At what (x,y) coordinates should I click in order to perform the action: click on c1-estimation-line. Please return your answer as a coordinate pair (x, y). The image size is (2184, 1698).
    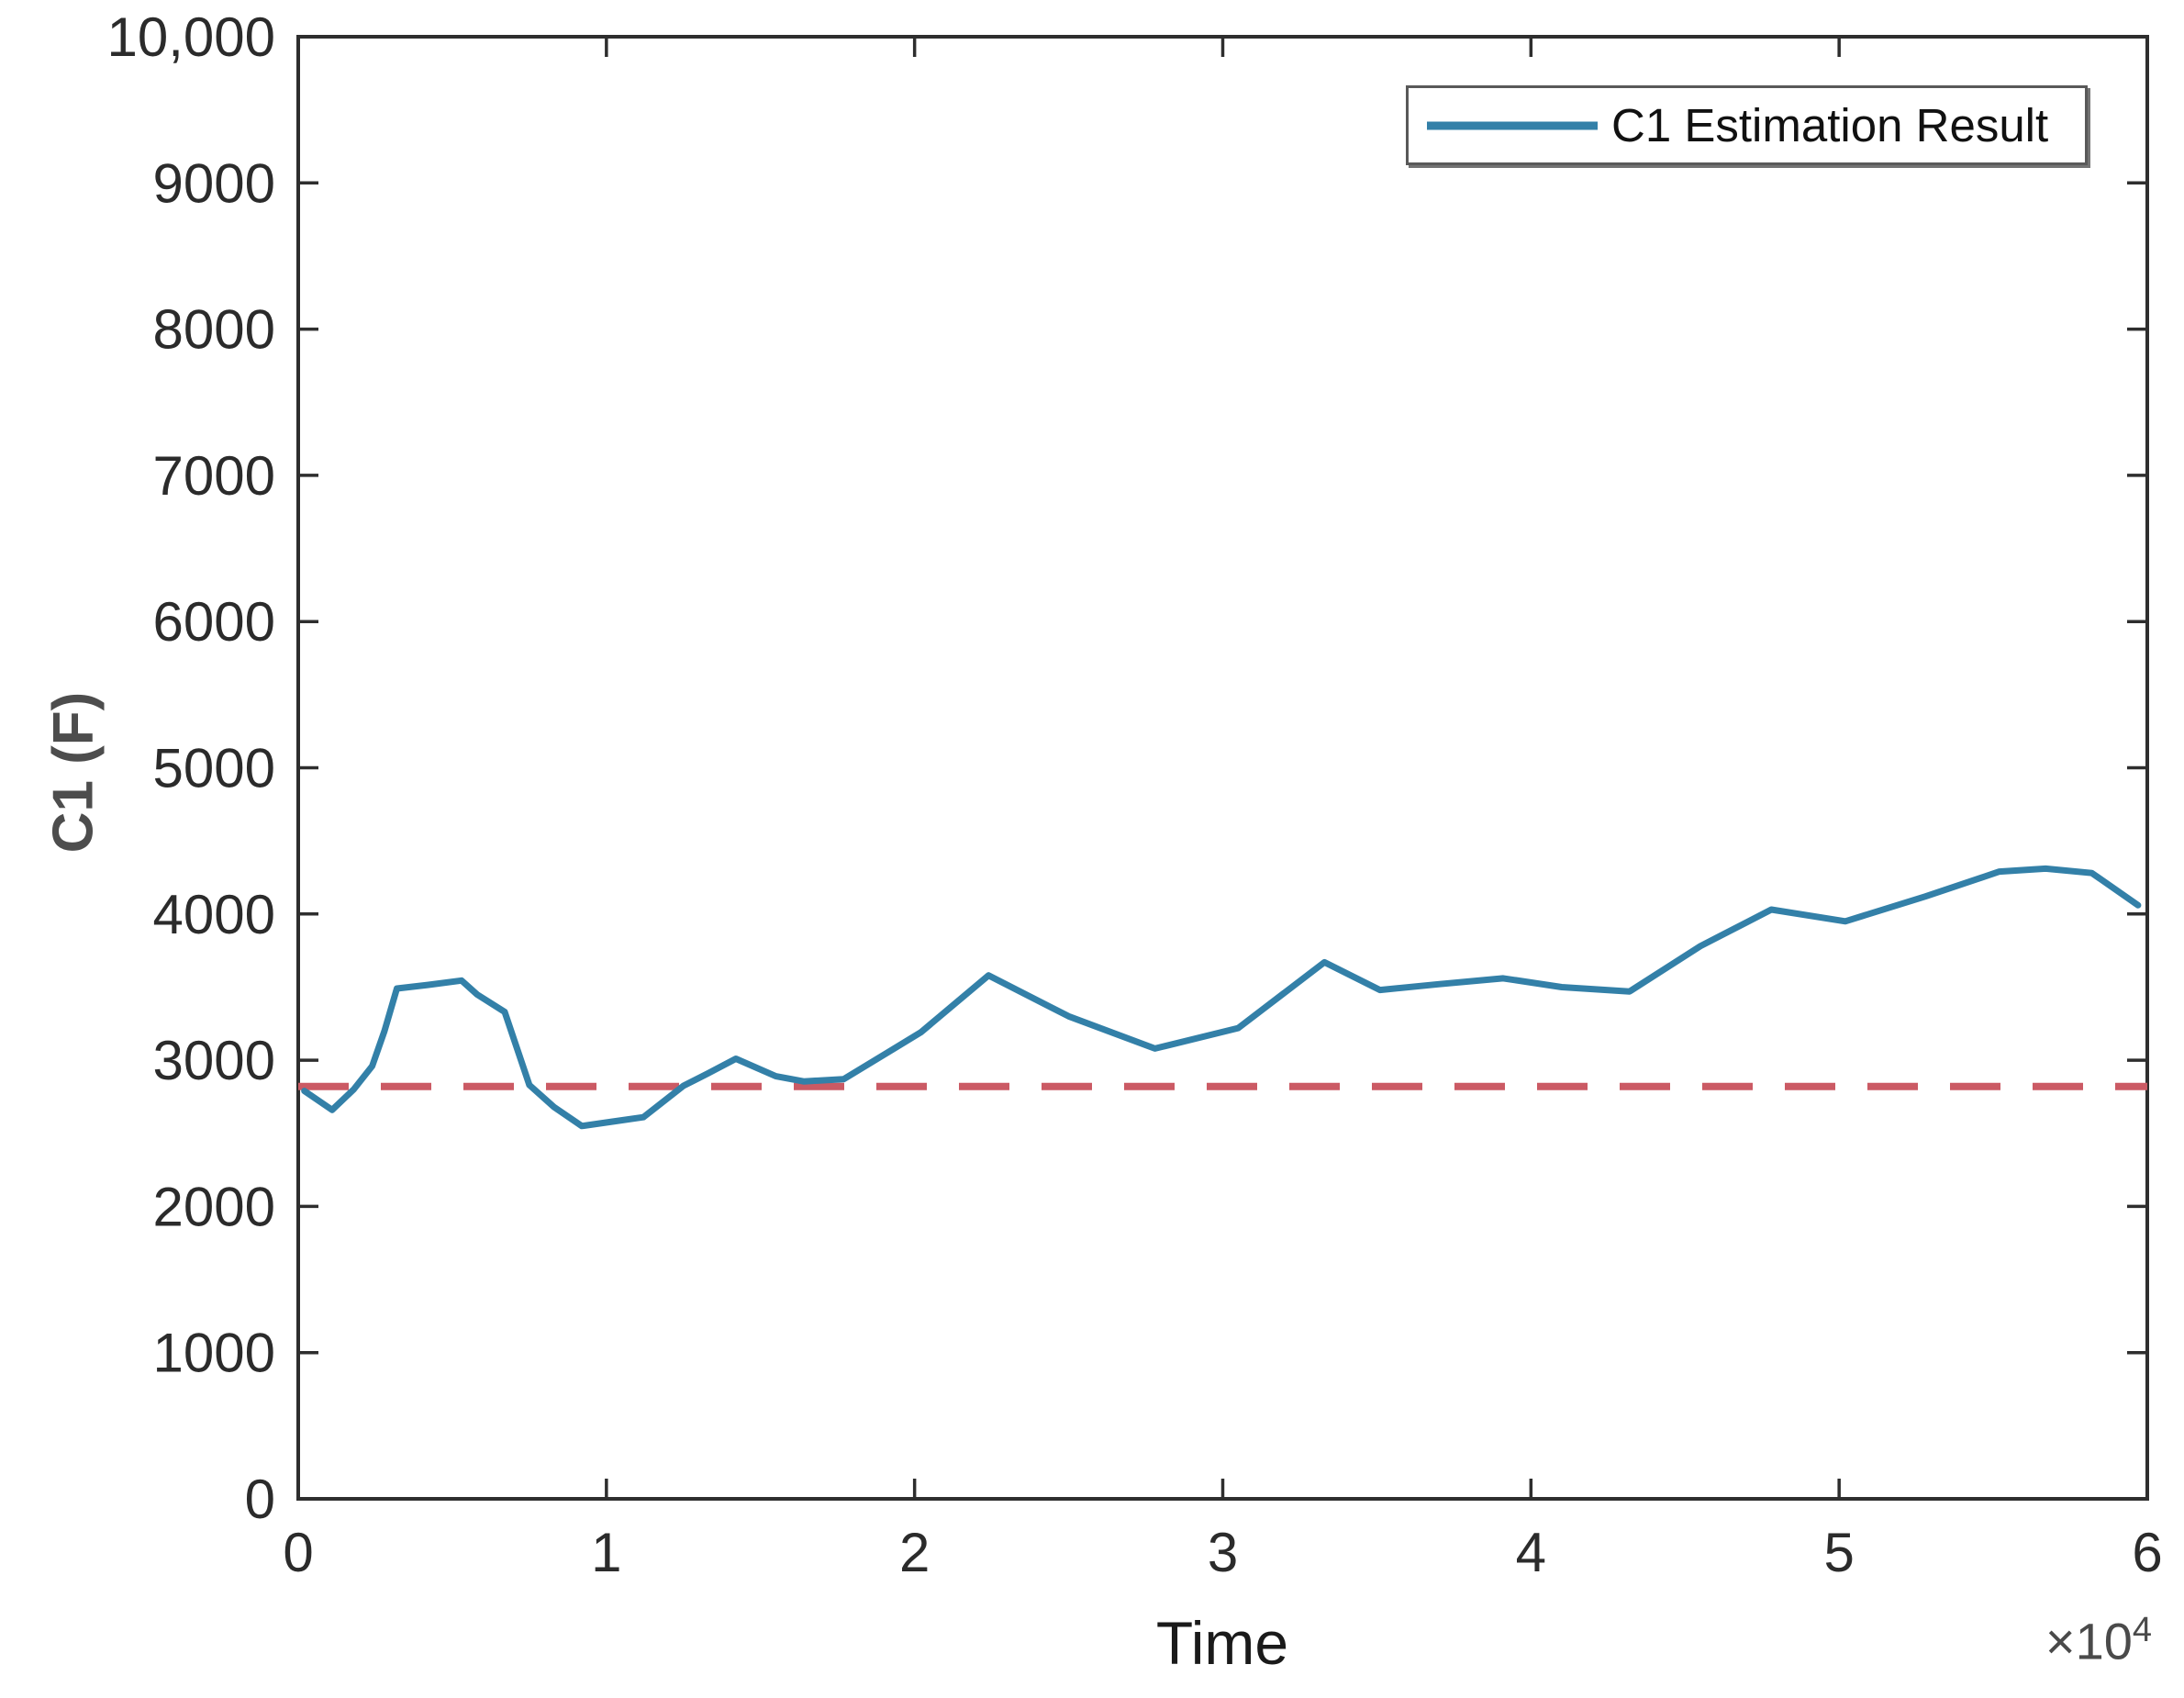
    Looking at the image, I should click on (1221, 997).